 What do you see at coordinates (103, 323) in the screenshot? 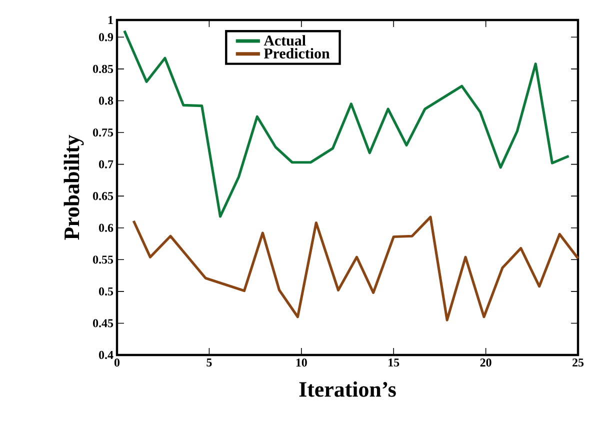
I see `y-tick-label: 0.45` at bounding box center [103, 323].